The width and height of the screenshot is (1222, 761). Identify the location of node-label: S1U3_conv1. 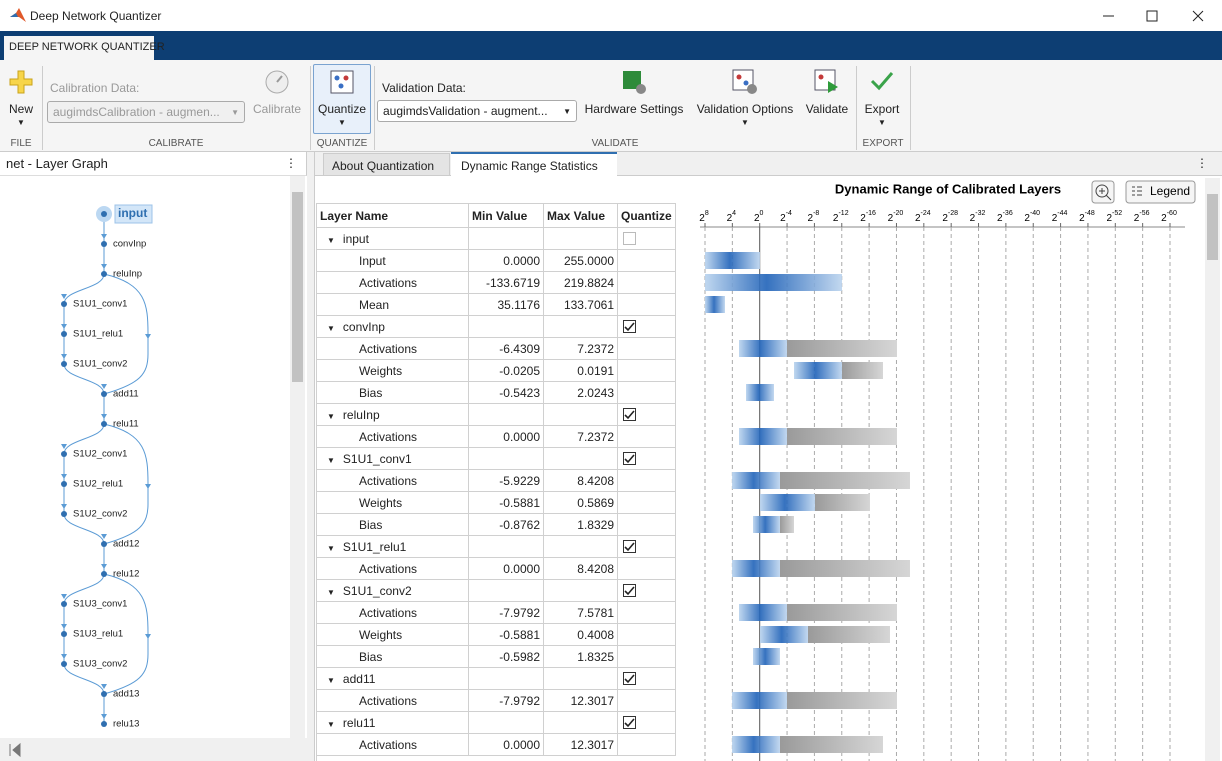
(100, 604).